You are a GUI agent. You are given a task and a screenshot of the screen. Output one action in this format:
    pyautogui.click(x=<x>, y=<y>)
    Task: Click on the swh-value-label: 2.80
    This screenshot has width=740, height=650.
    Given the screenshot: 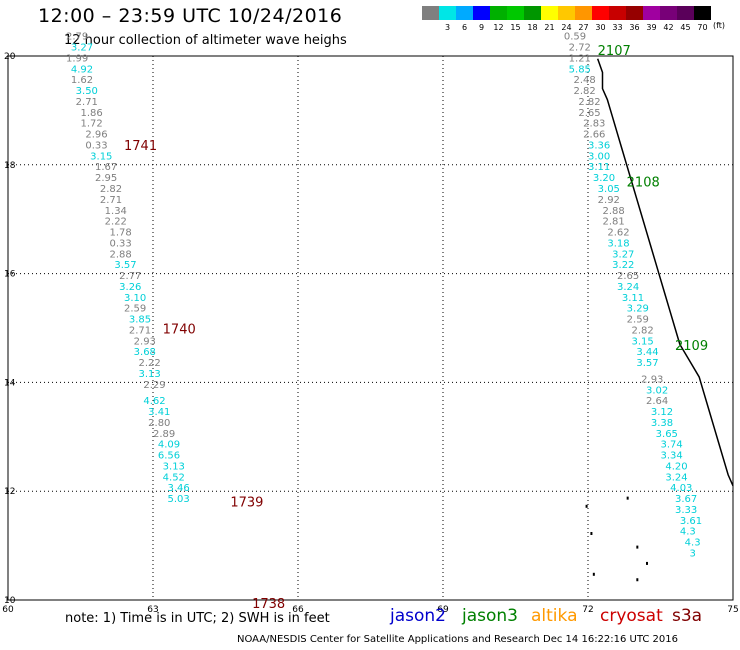 What is the action you would take?
    pyautogui.click(x=159, y=423)
    